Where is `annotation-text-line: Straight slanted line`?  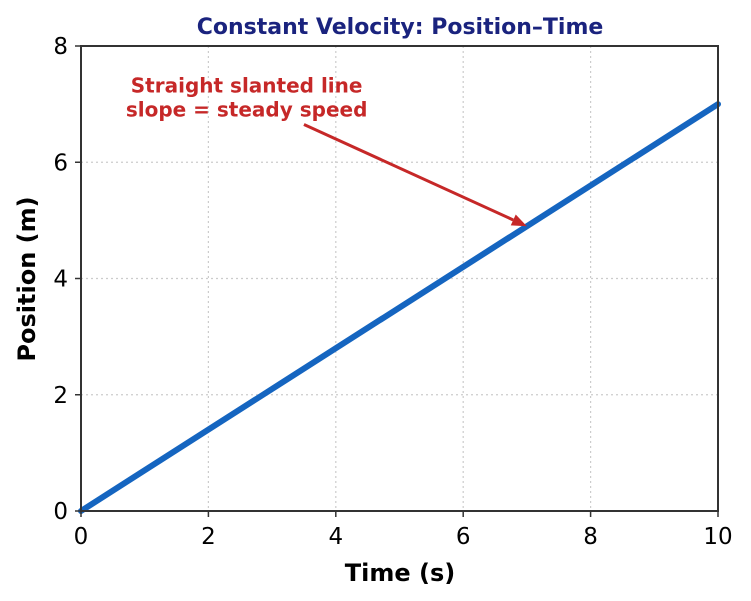
annotation-text-line: Straight slanted line is located at coordinates (247, 85).